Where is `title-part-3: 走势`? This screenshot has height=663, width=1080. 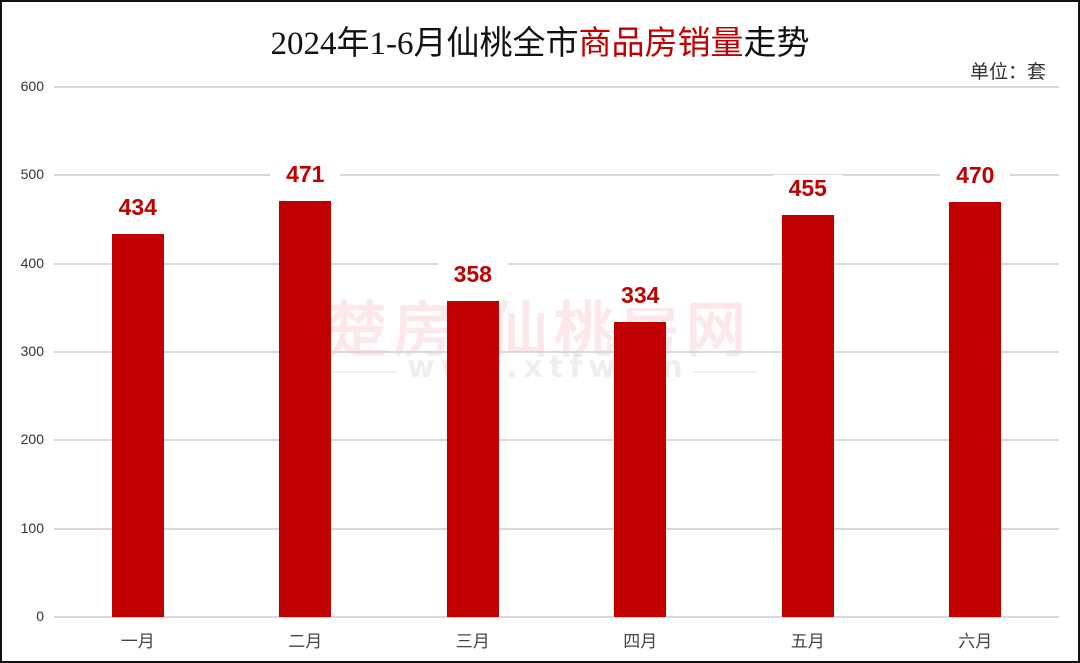
title-part-3: 走势 is located at coordinates (776, 44).